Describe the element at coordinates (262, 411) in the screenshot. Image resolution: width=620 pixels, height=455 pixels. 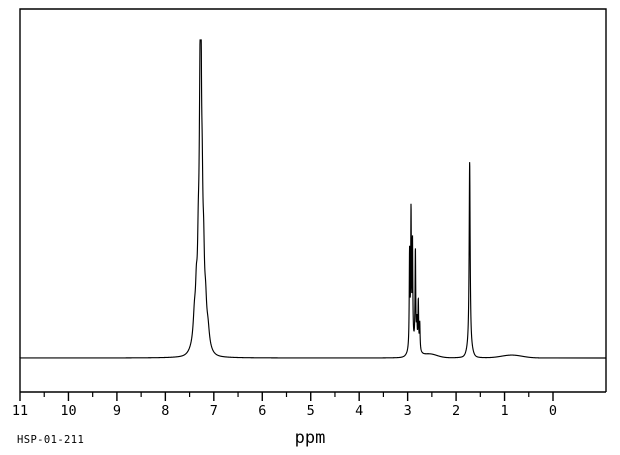
I see `axis-tick-label: 6` at that location.